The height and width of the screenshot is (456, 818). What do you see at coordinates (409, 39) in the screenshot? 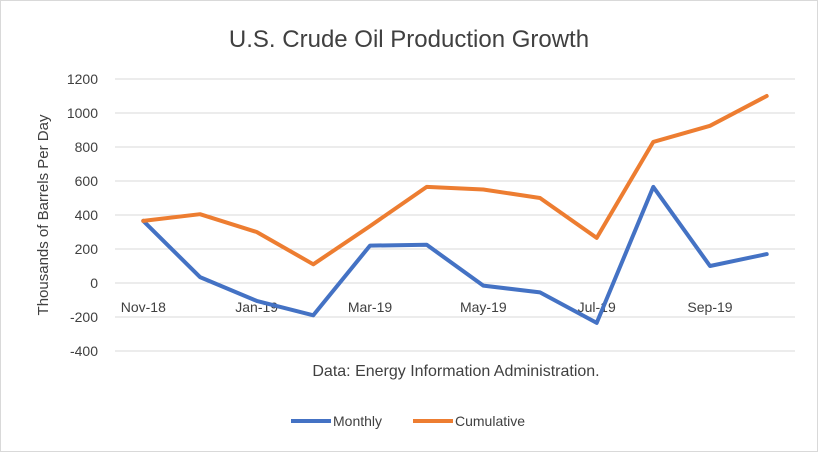
I see `chart-title: U.S. Crude Oil Production Growth` at bounding box center [409, 39].